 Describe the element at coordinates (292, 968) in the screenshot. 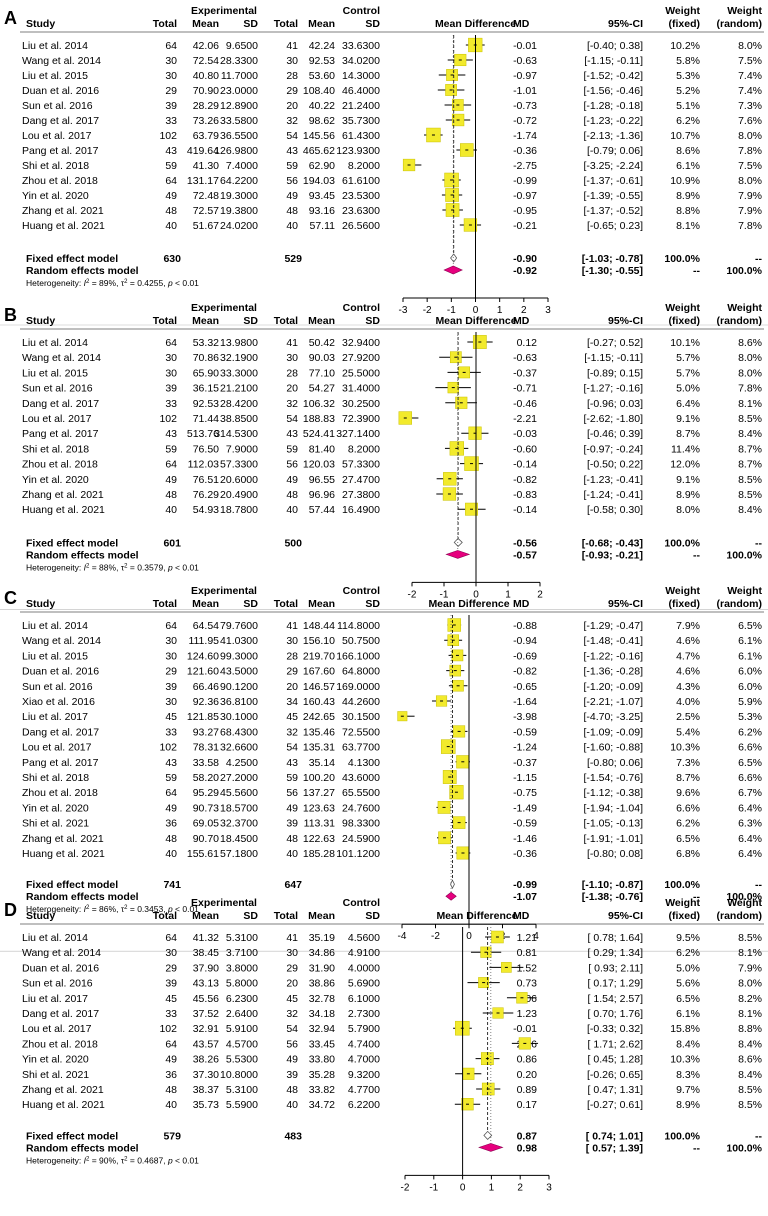

I see `ctrl-total: 29` at that location.